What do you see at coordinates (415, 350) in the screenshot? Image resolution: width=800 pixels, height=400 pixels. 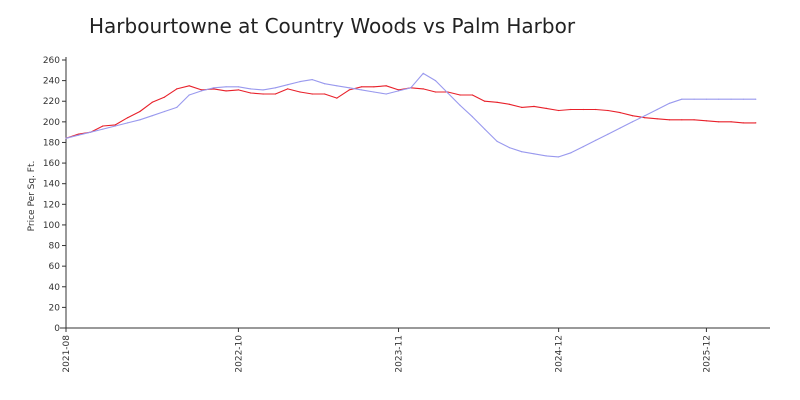 I see `x-axis: 2021-08 2022-10 2023-11 2024-12 2025-12` at bounding box center [415, 350].